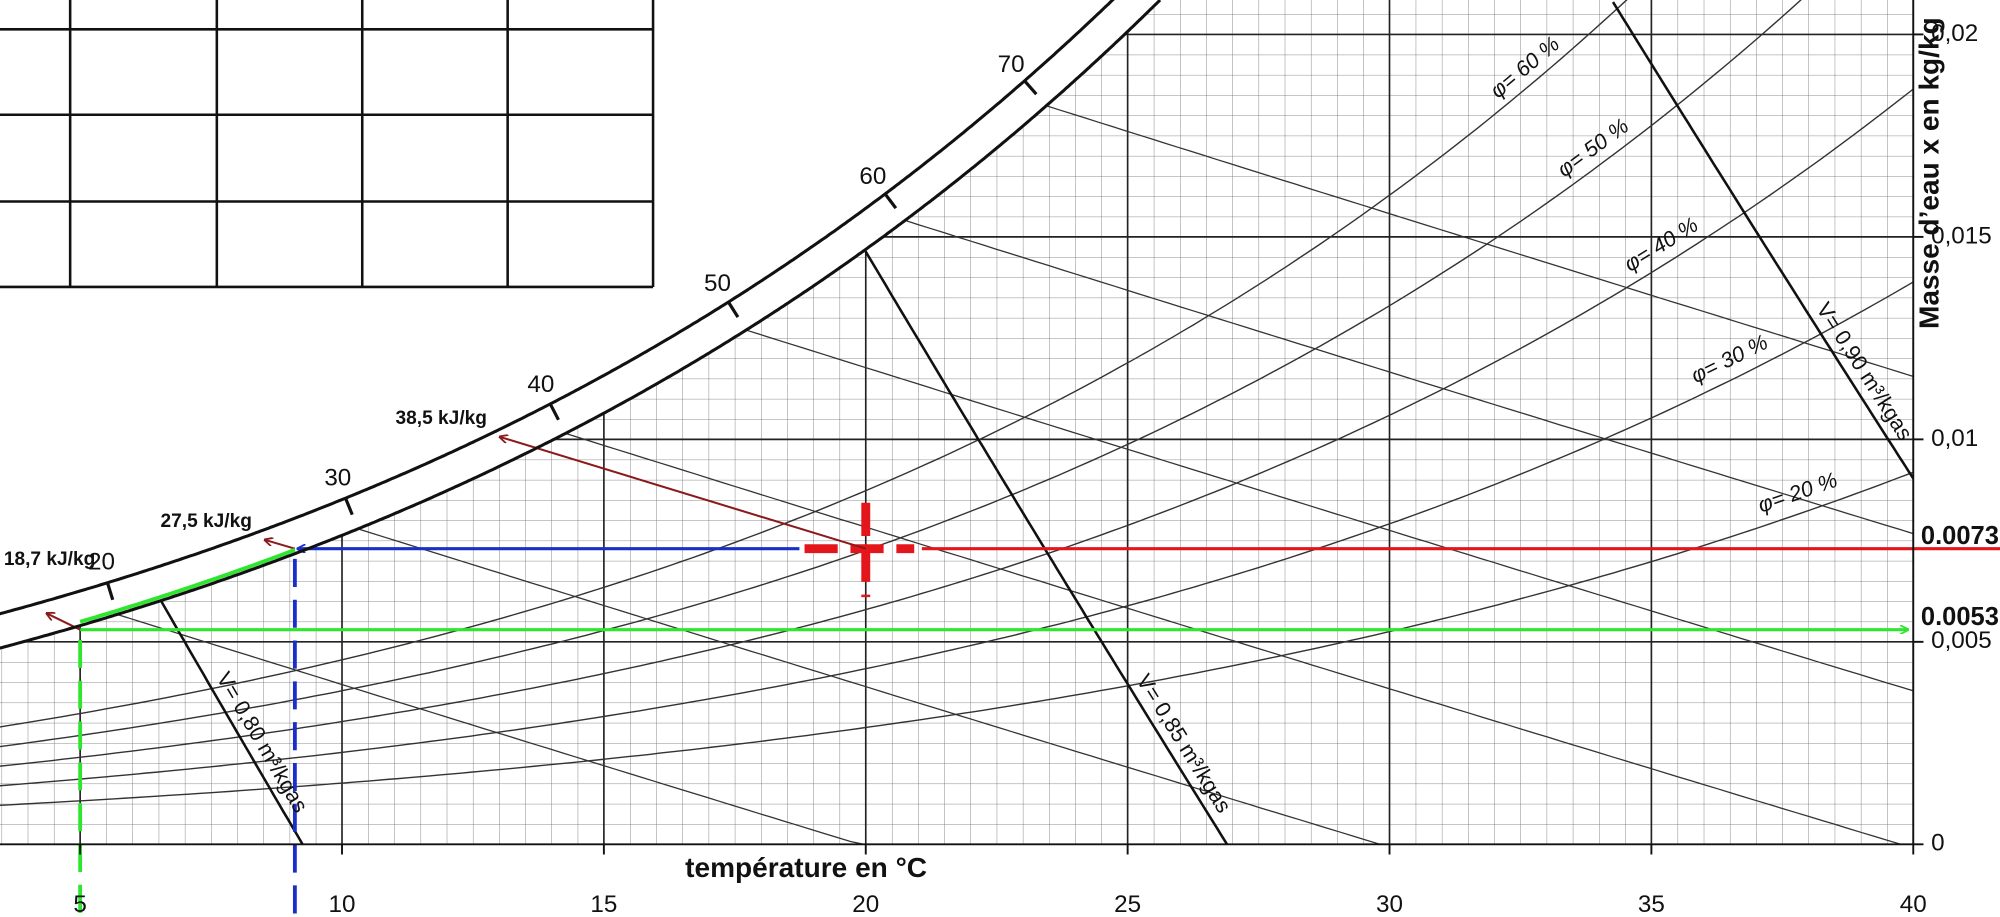 The image size is (2000, 917). What do you see at coordinates (806, 867) in the screenshot?
I see `x-axis-label: température en °C` at bounding box center [806, 867].